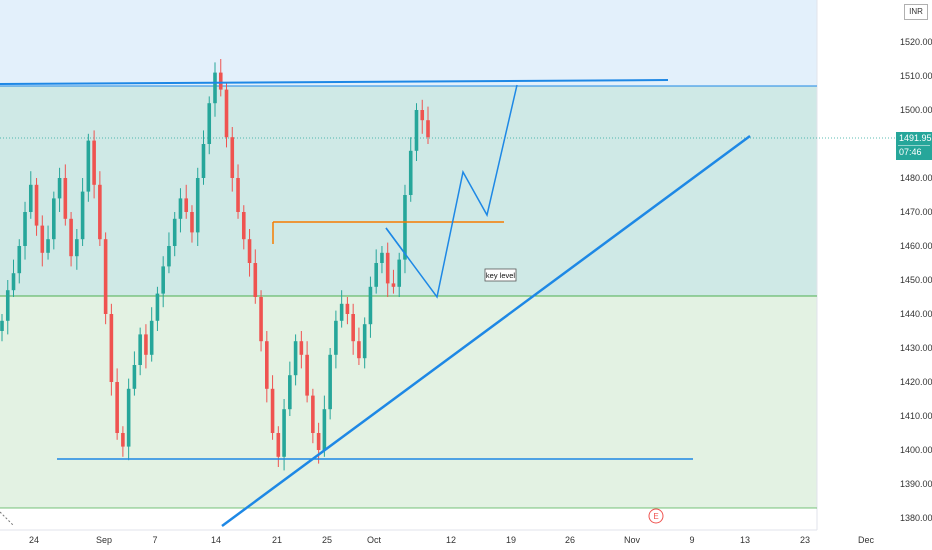  Describe the element at coordinates (500, 275) in the screenshot. I see `key-level-label-box` at that location.